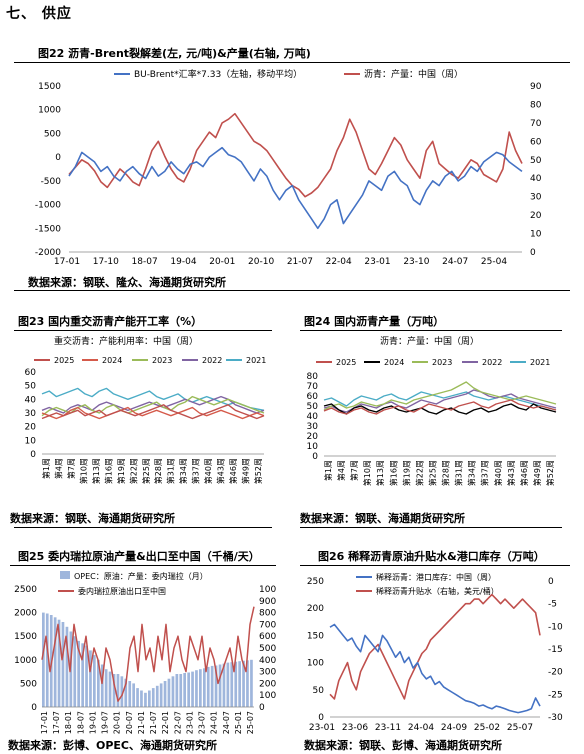 Image resolution: width=584 pixels, height=754 pixels. Describe the element at coordinates (454, 728) in the screenshot. I see `fig26-xtick-4: 24-09` at that location.